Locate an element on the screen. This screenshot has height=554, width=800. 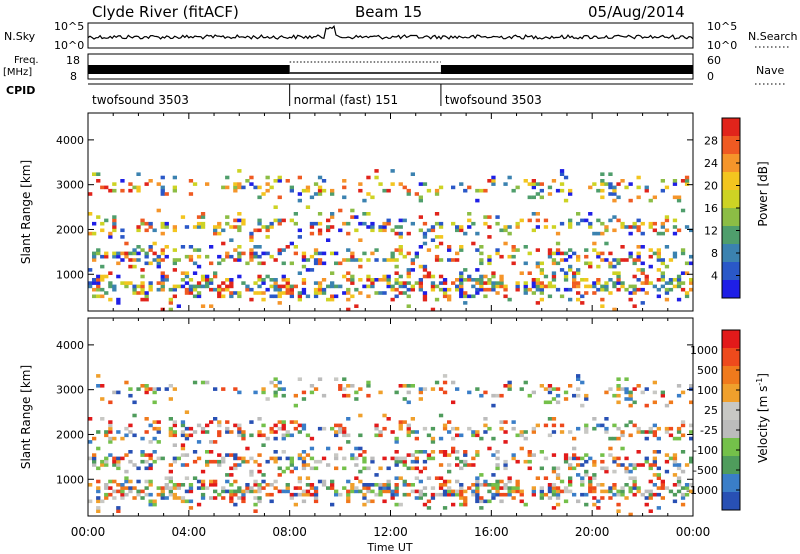
colorbar-tick-label: 12 is located at coordinates (711, 231).